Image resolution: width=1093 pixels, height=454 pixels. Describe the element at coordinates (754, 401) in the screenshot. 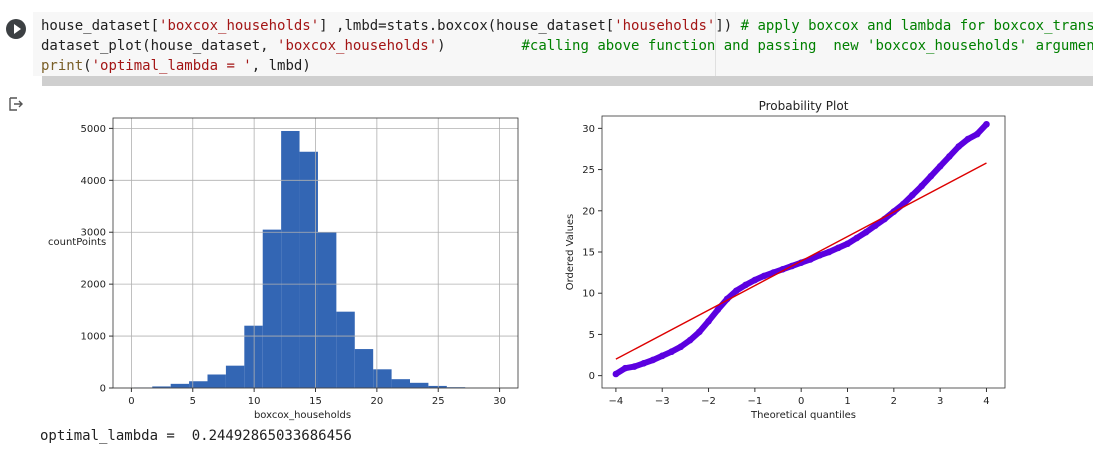

I see `x-tick-label: −1` at that location.